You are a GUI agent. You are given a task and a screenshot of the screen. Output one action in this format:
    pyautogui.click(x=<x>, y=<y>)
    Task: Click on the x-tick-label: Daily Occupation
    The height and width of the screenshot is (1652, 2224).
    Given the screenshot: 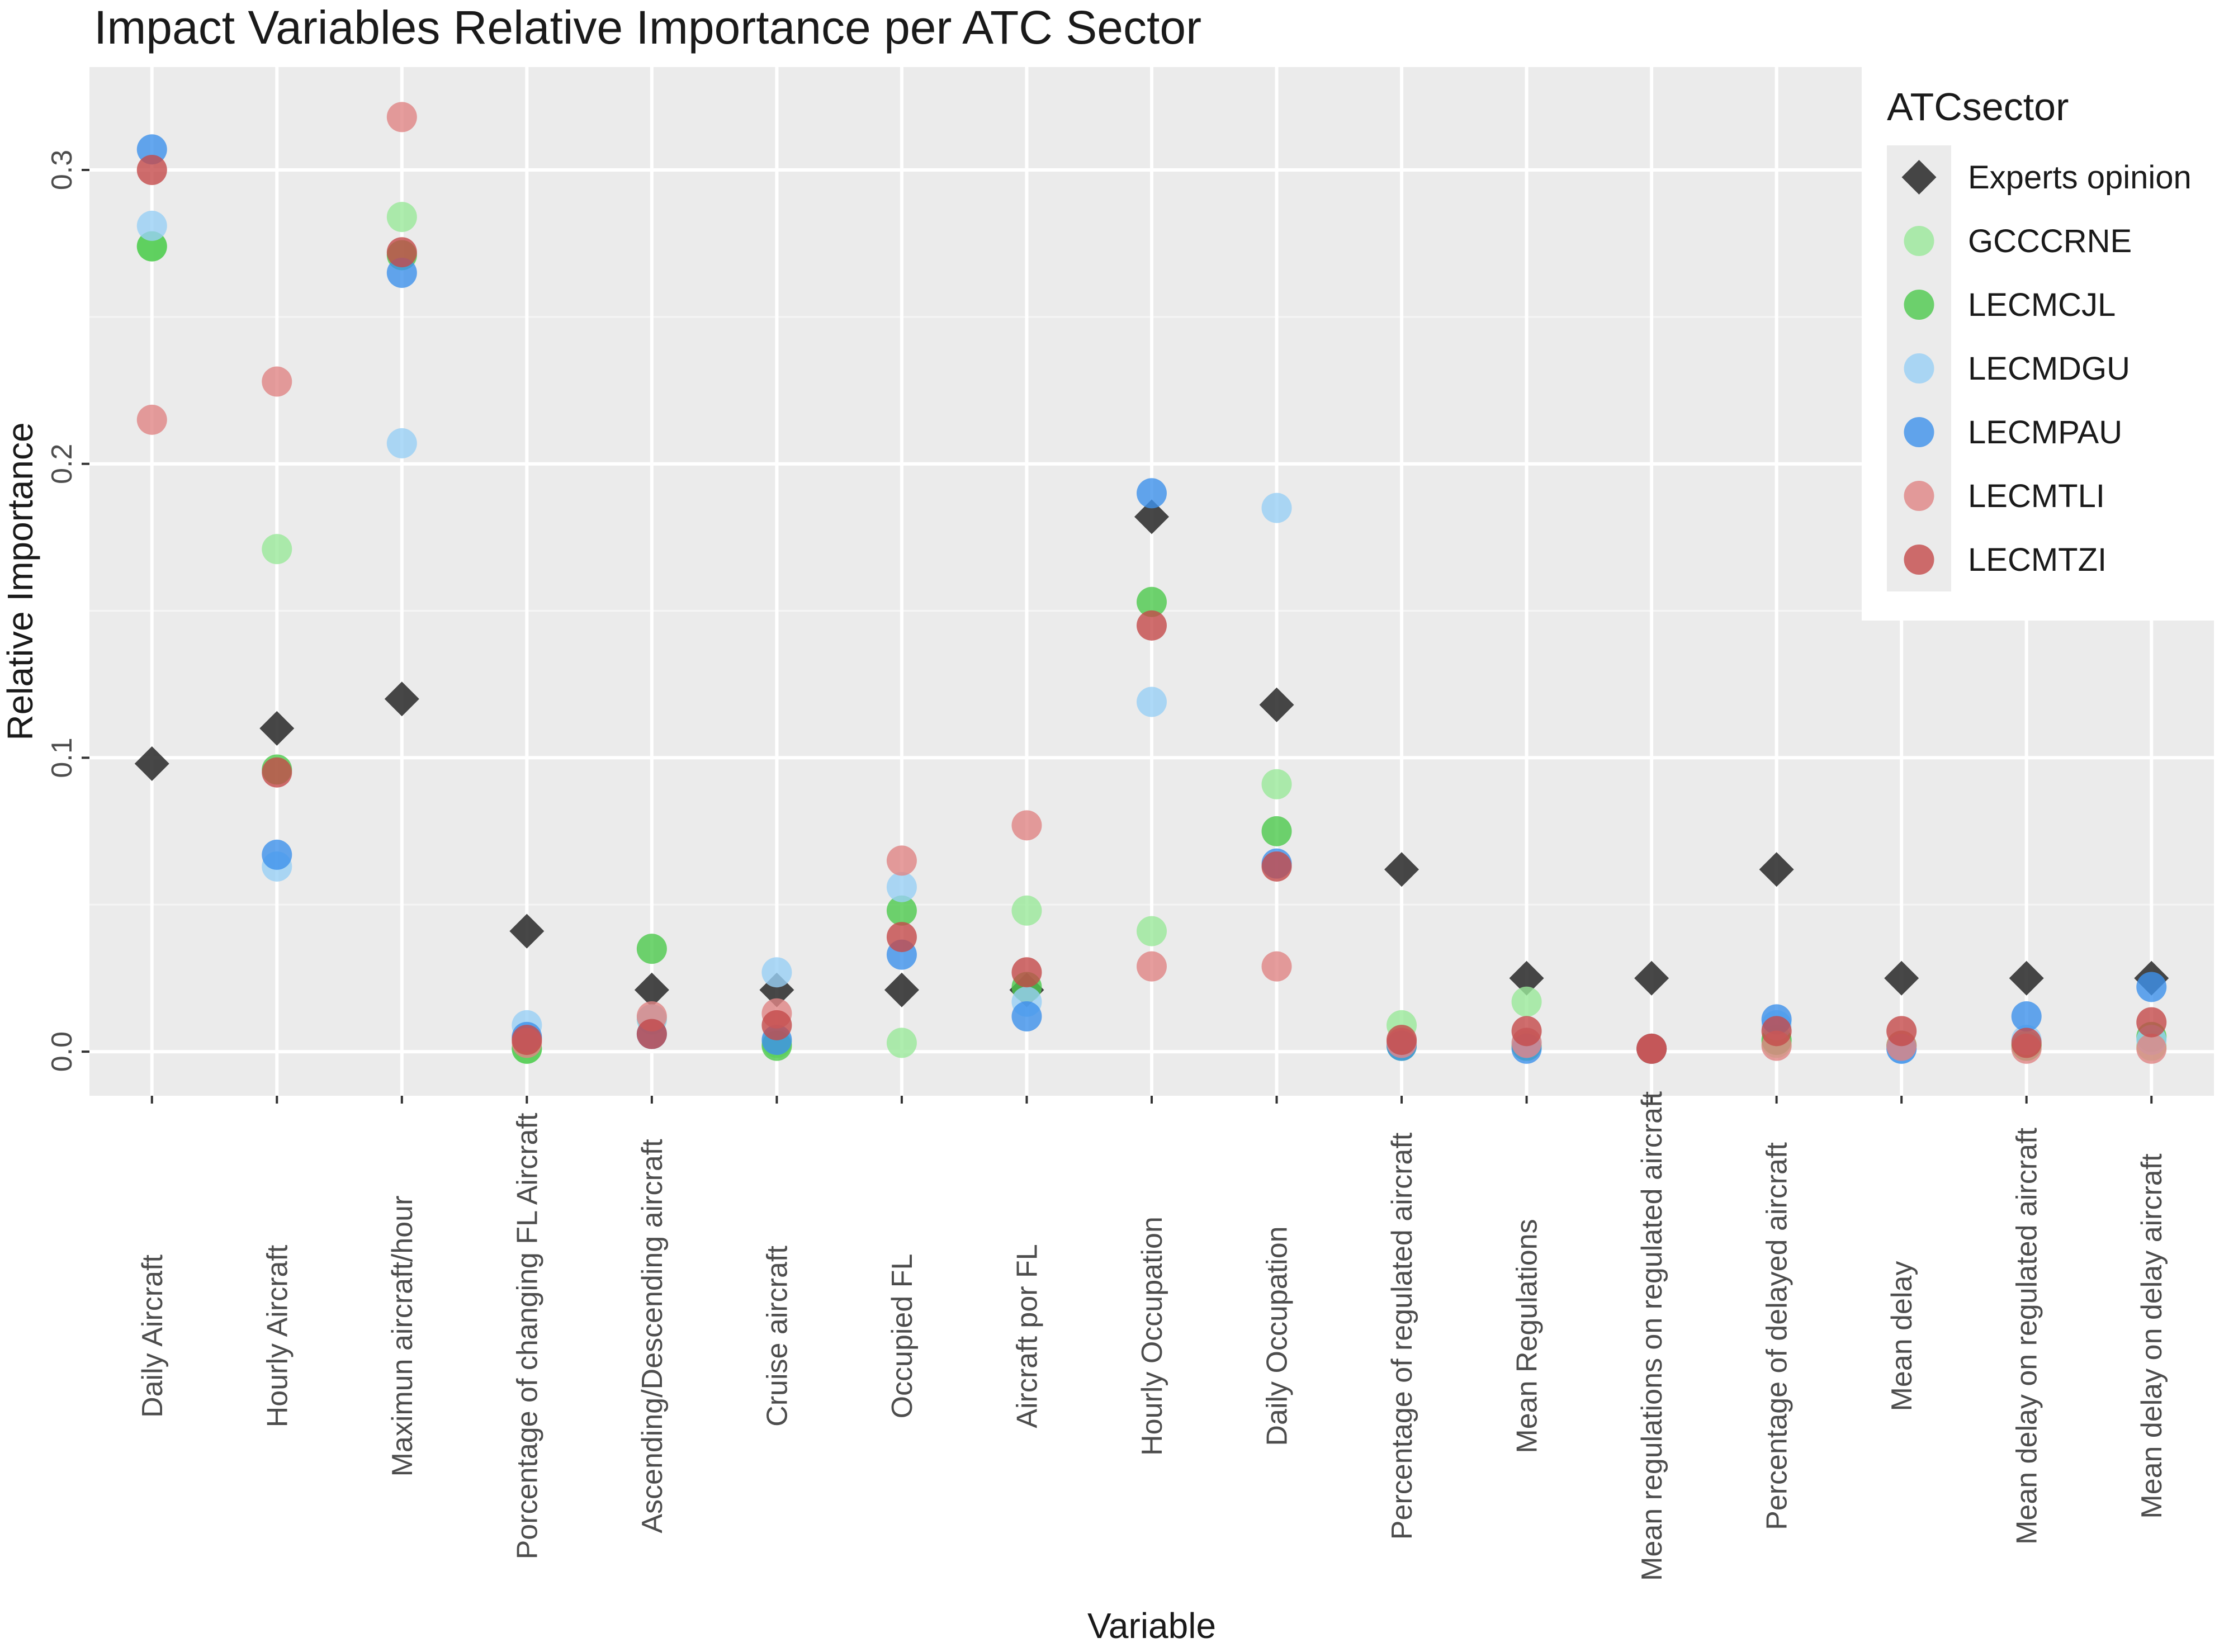 What is the action you would take?
    pyautogui.click(x=1277, y=1336)
    